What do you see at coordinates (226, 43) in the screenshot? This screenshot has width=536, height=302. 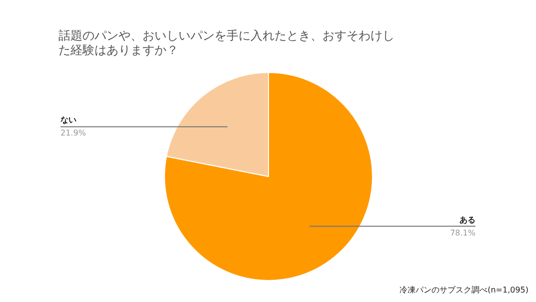 I see `chart-title: 話題のパンや、おいしいパンを手に入れたとき、おすそわけした経験はありますか？` at bounding box center [226, 43].